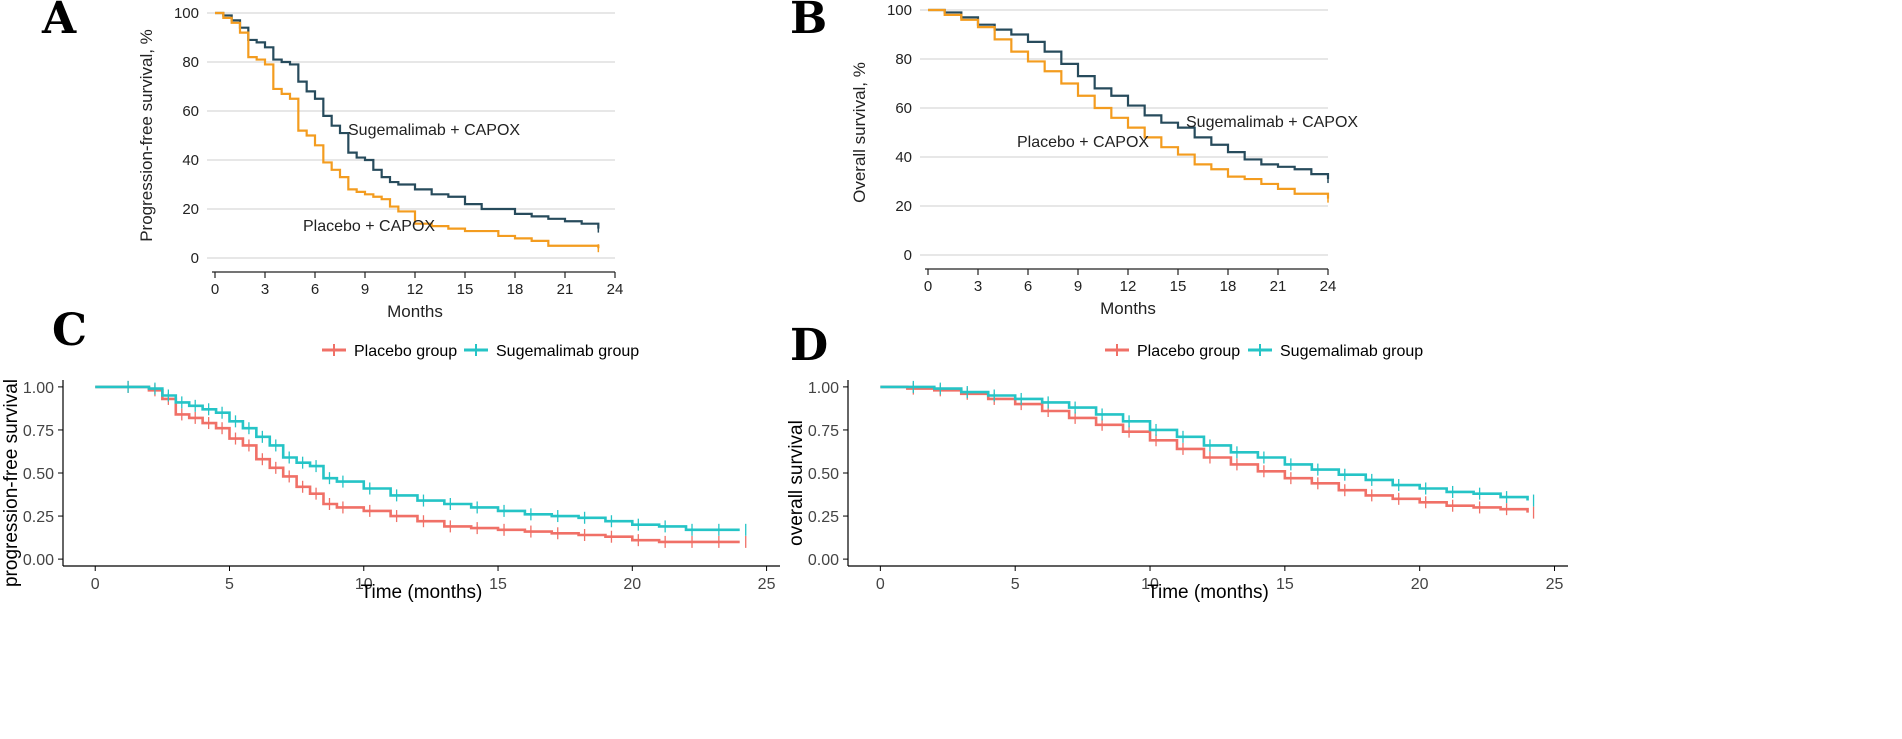 This screenshot has width=1902, height=739. Describe the element at coordinates (146, 135) in the screenshot. I see `y-axis-label: Progression-free survival, %` at that location.